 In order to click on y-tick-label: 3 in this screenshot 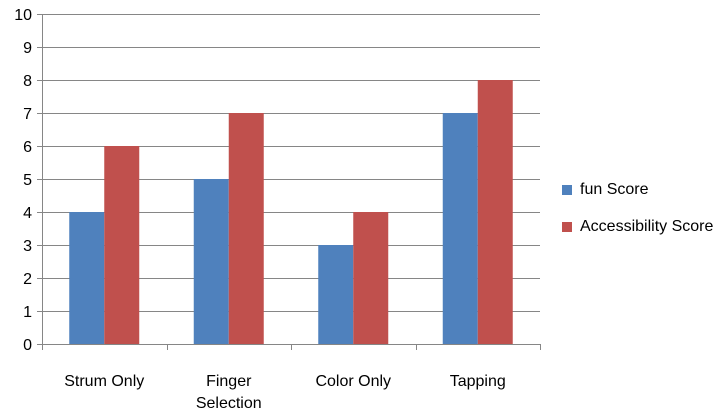, I will do `click(27, 246)`.